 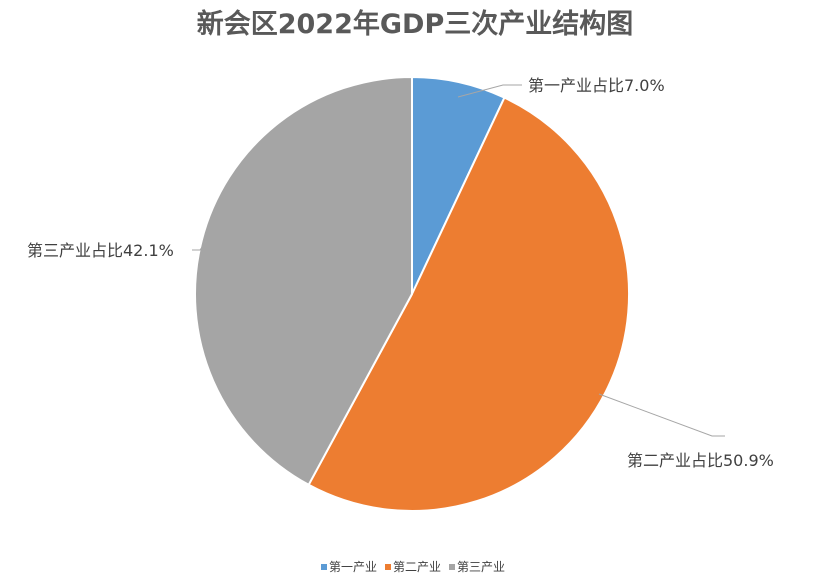 I want to click on data-label-3: 第三产业占比42.1%, so click(x=100, y=250).